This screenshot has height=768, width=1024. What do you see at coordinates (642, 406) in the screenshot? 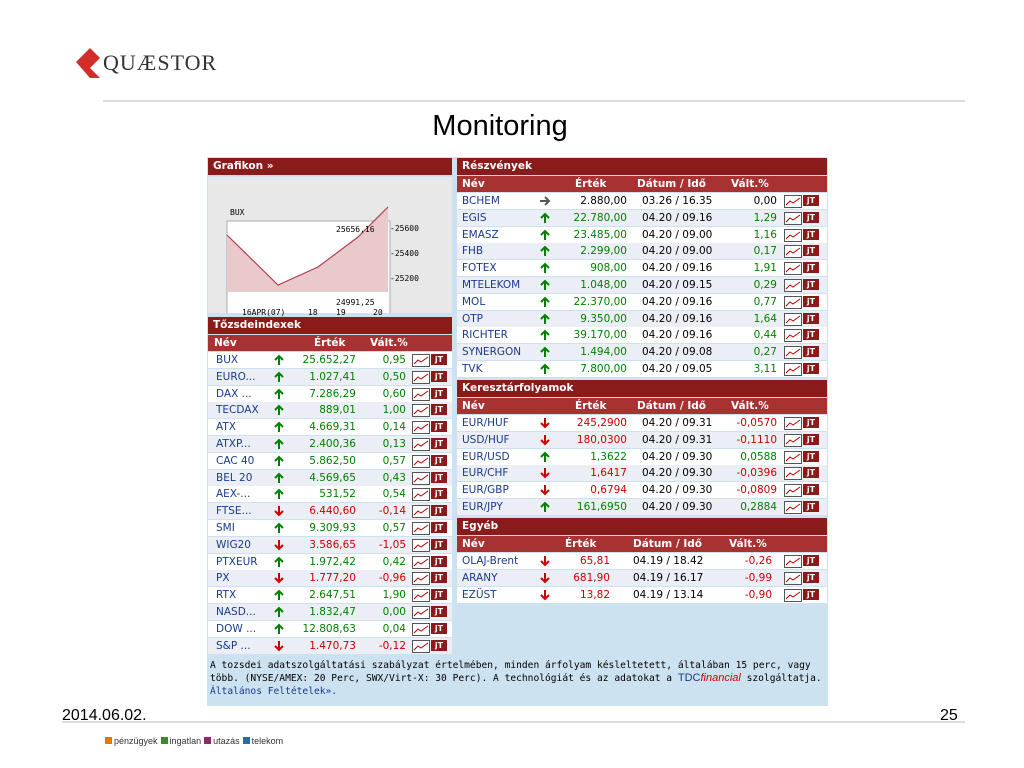
I see `column-header: Név Érték Dátum / Idő Vált.%` at bounding box center [642, 406].